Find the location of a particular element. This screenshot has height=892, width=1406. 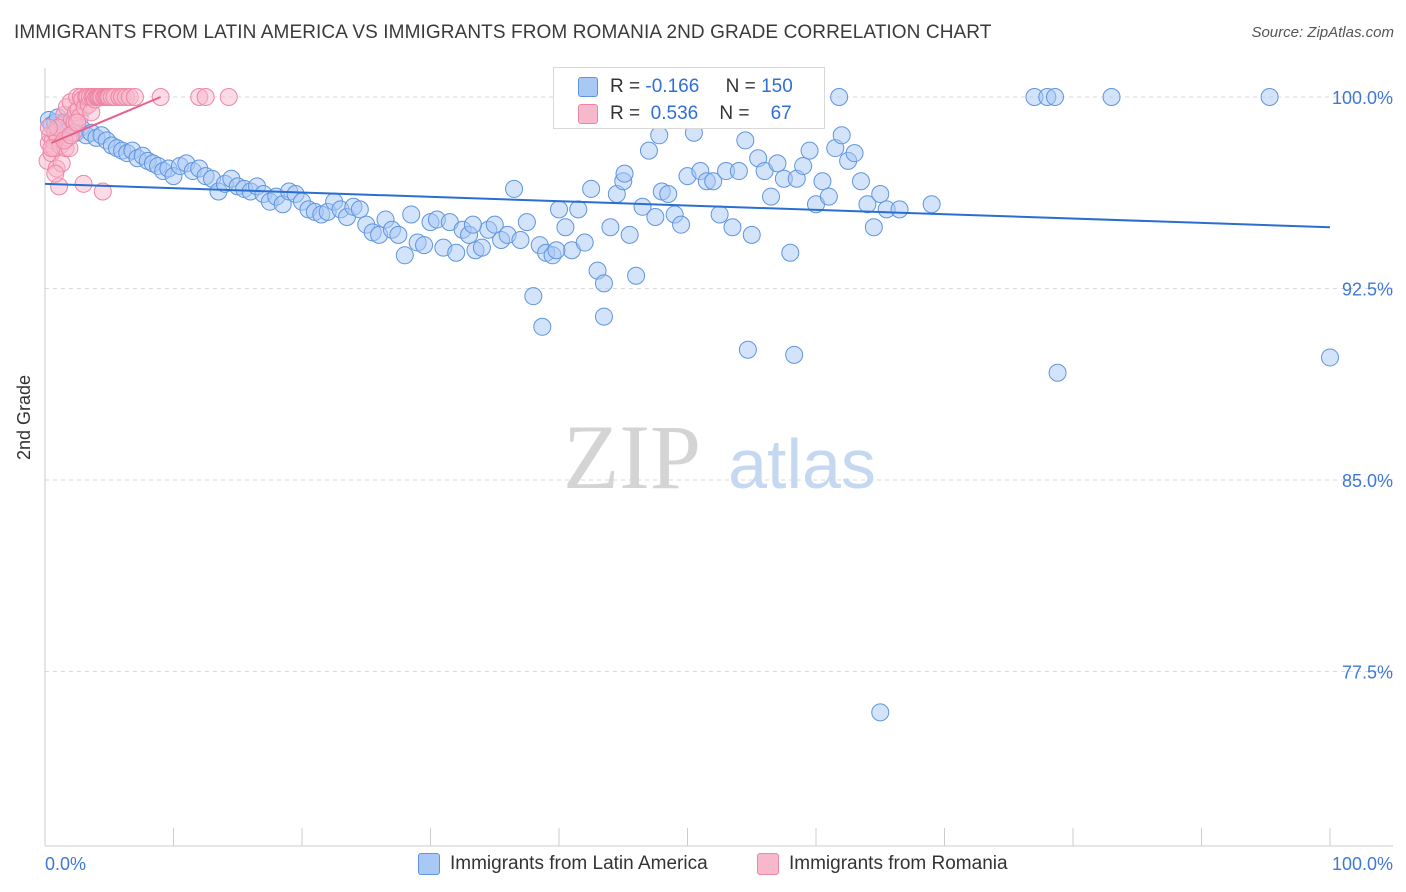

watermark-atlas: atlas is located at coordinates (802, 464).